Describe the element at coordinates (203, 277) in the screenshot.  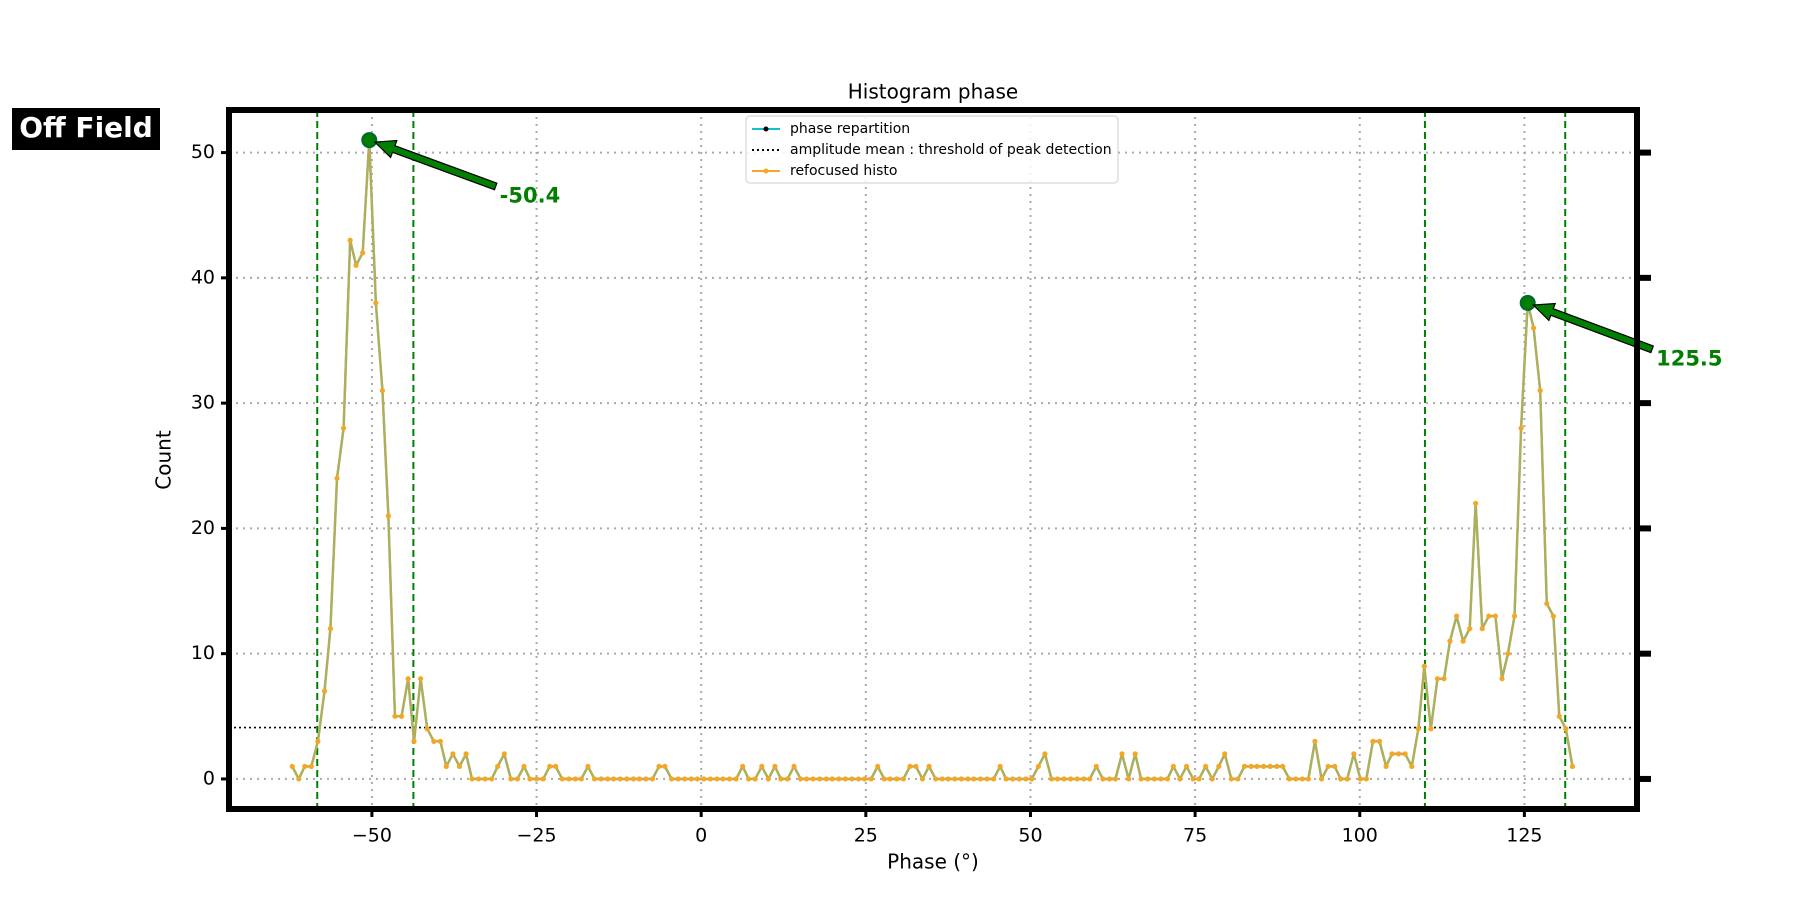
I see `y-tick-label: 40` at that location.